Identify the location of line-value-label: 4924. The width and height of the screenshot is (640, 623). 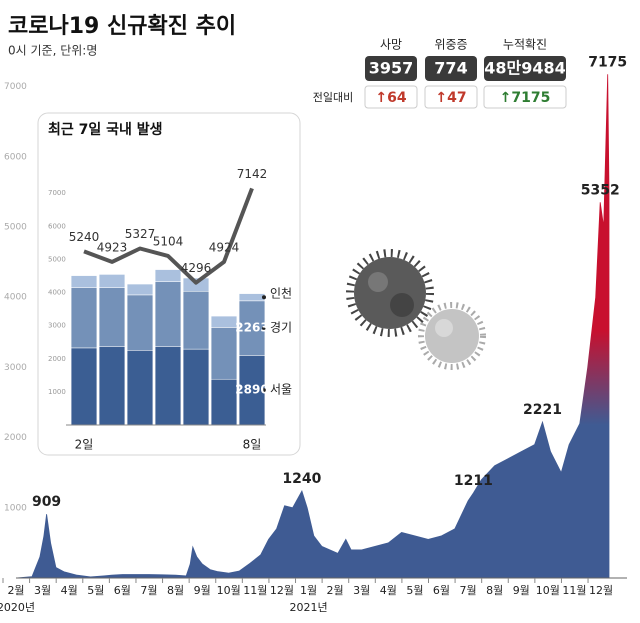
(224, 247).